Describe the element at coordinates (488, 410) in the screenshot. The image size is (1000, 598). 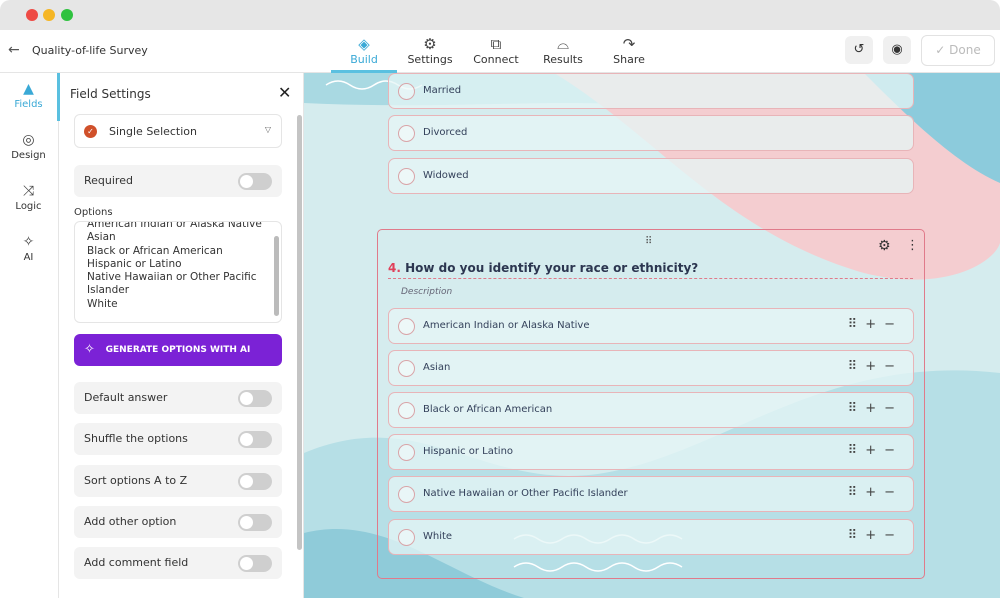
I see `option-label: Black or African American` at that location.